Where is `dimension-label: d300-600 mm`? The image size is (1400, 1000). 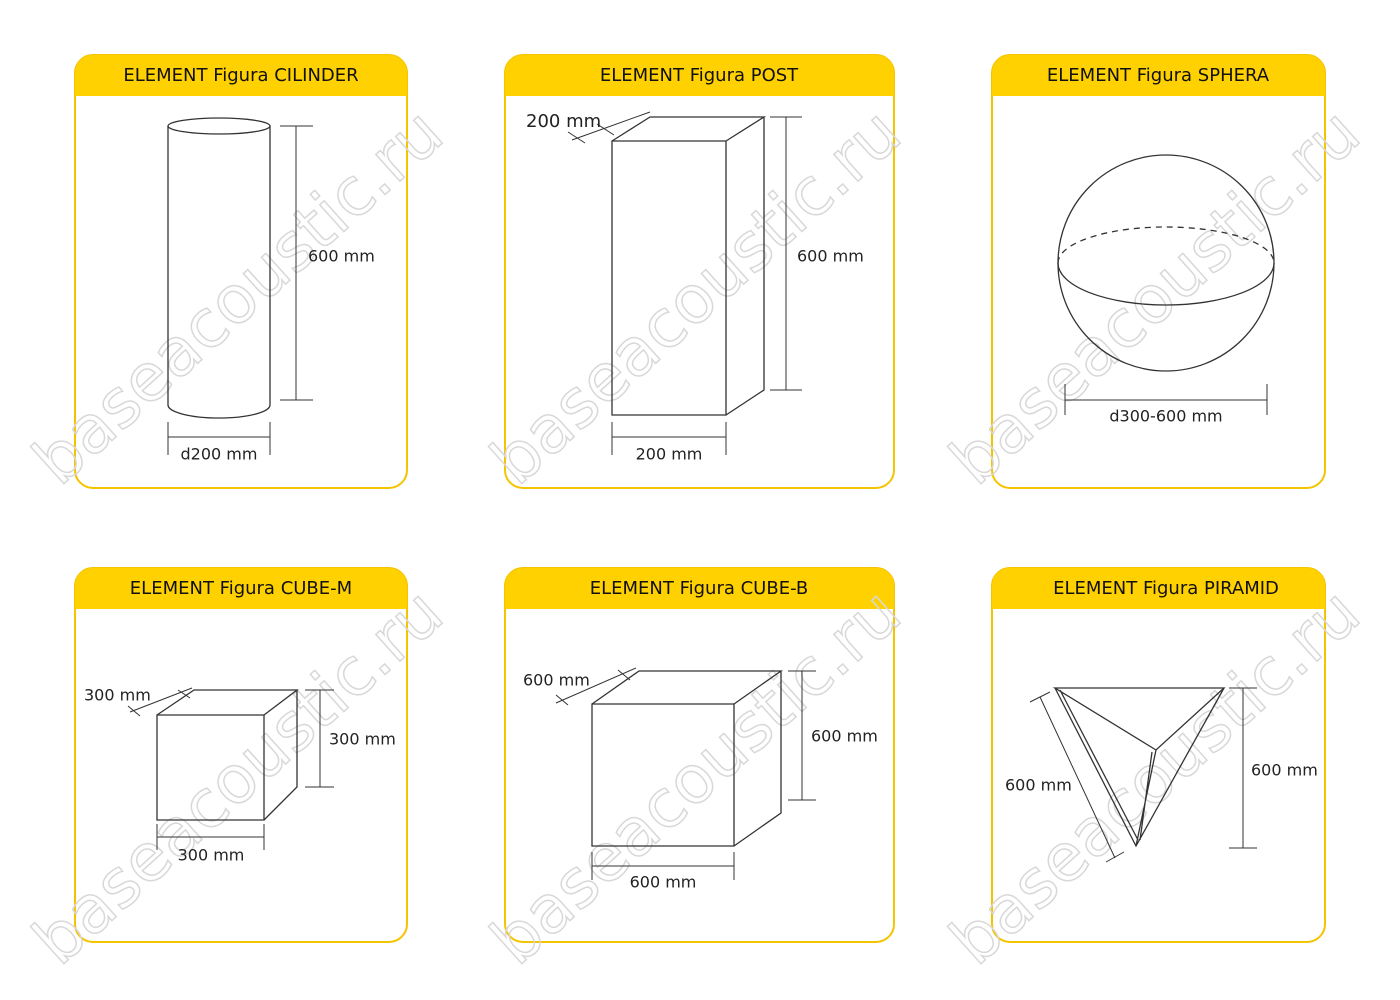 dimension-label: d300-600 mm is located at coordinates (1165, 416).